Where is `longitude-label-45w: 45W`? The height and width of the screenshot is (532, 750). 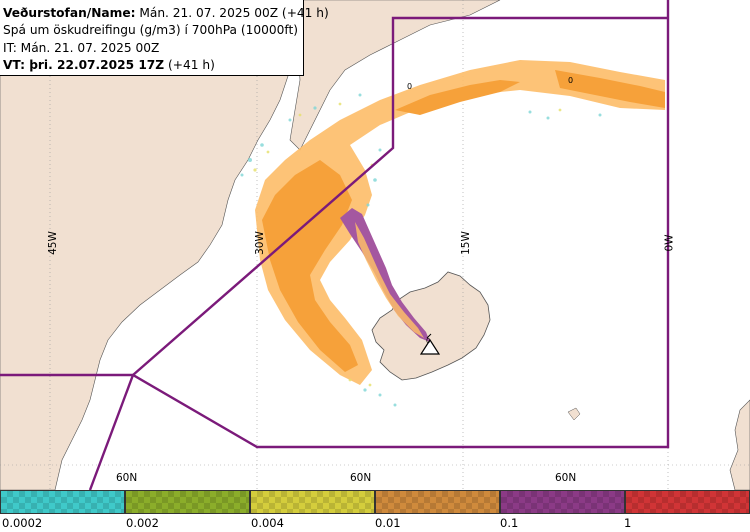
longitude-label-45w: 45W is located at coordinates (52, 243).